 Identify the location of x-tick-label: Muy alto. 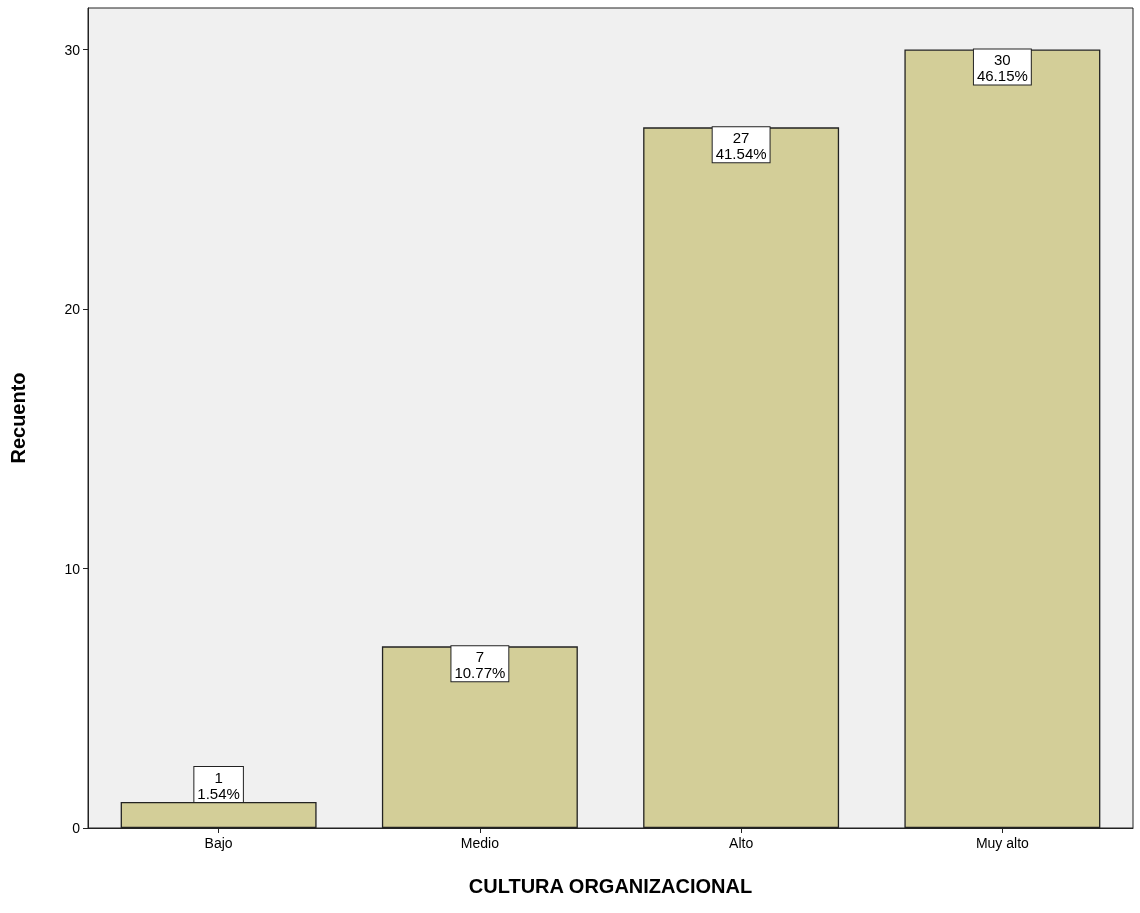
(1002, 843).